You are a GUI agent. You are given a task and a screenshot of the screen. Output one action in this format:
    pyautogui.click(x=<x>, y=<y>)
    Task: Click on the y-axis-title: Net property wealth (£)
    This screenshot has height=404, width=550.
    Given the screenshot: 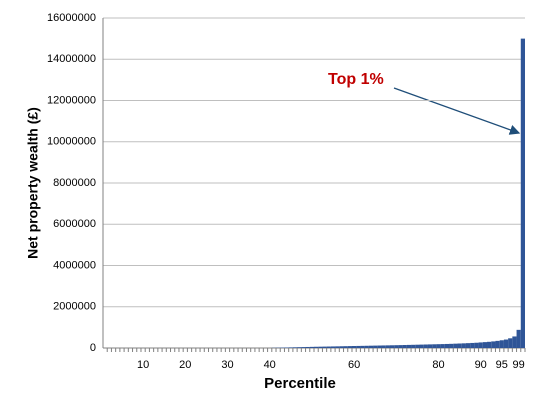 What is the action you would take?
    pyautogui.click(x=33, y=183)
    